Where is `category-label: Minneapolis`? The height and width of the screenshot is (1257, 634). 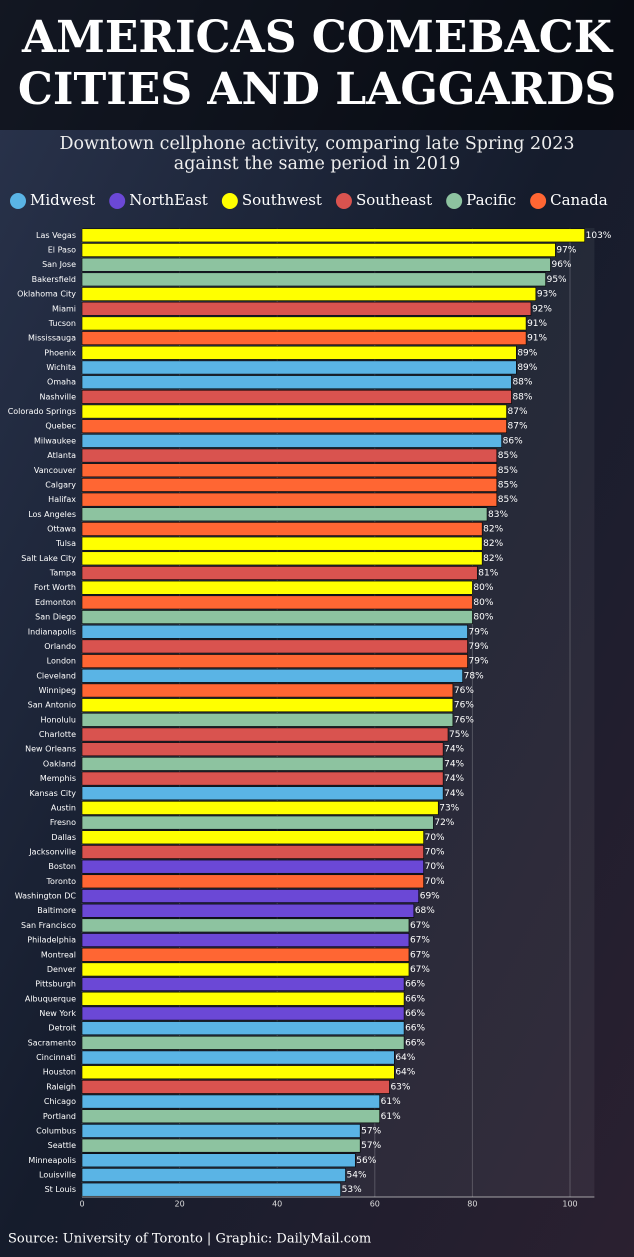 category-label: Minneapolis is located at coordinates (52, 1160).